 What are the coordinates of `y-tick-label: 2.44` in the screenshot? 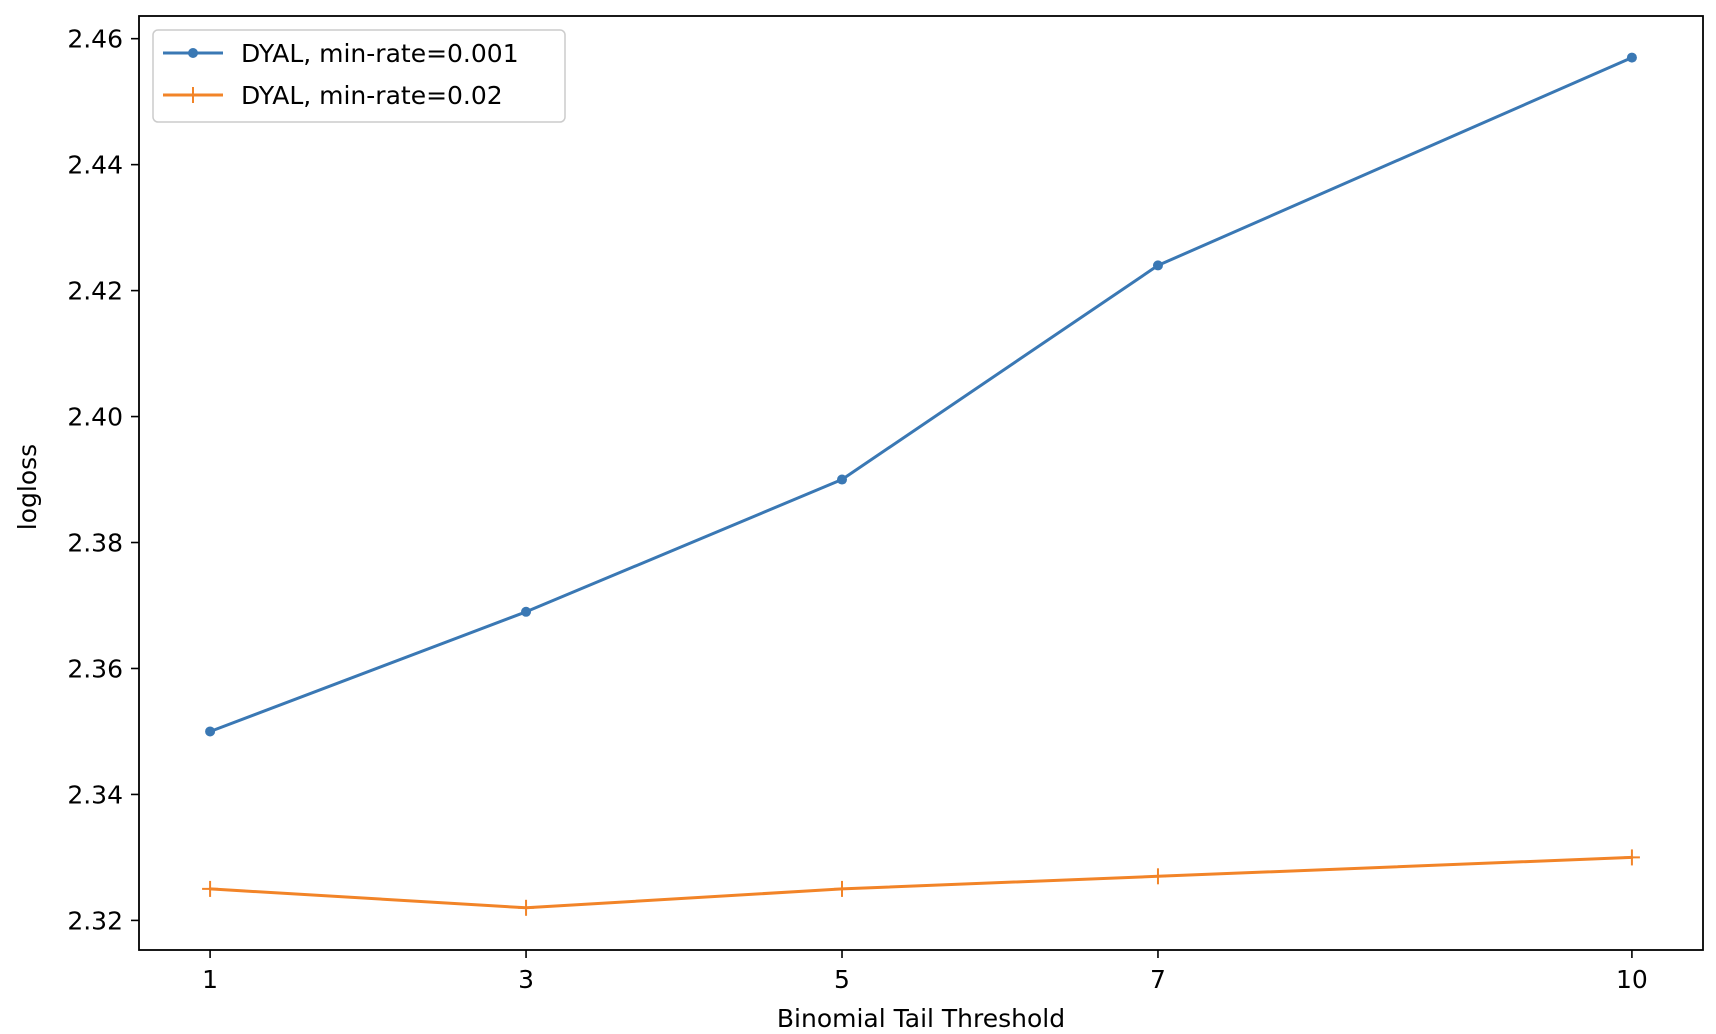 It's located at (95, 165).